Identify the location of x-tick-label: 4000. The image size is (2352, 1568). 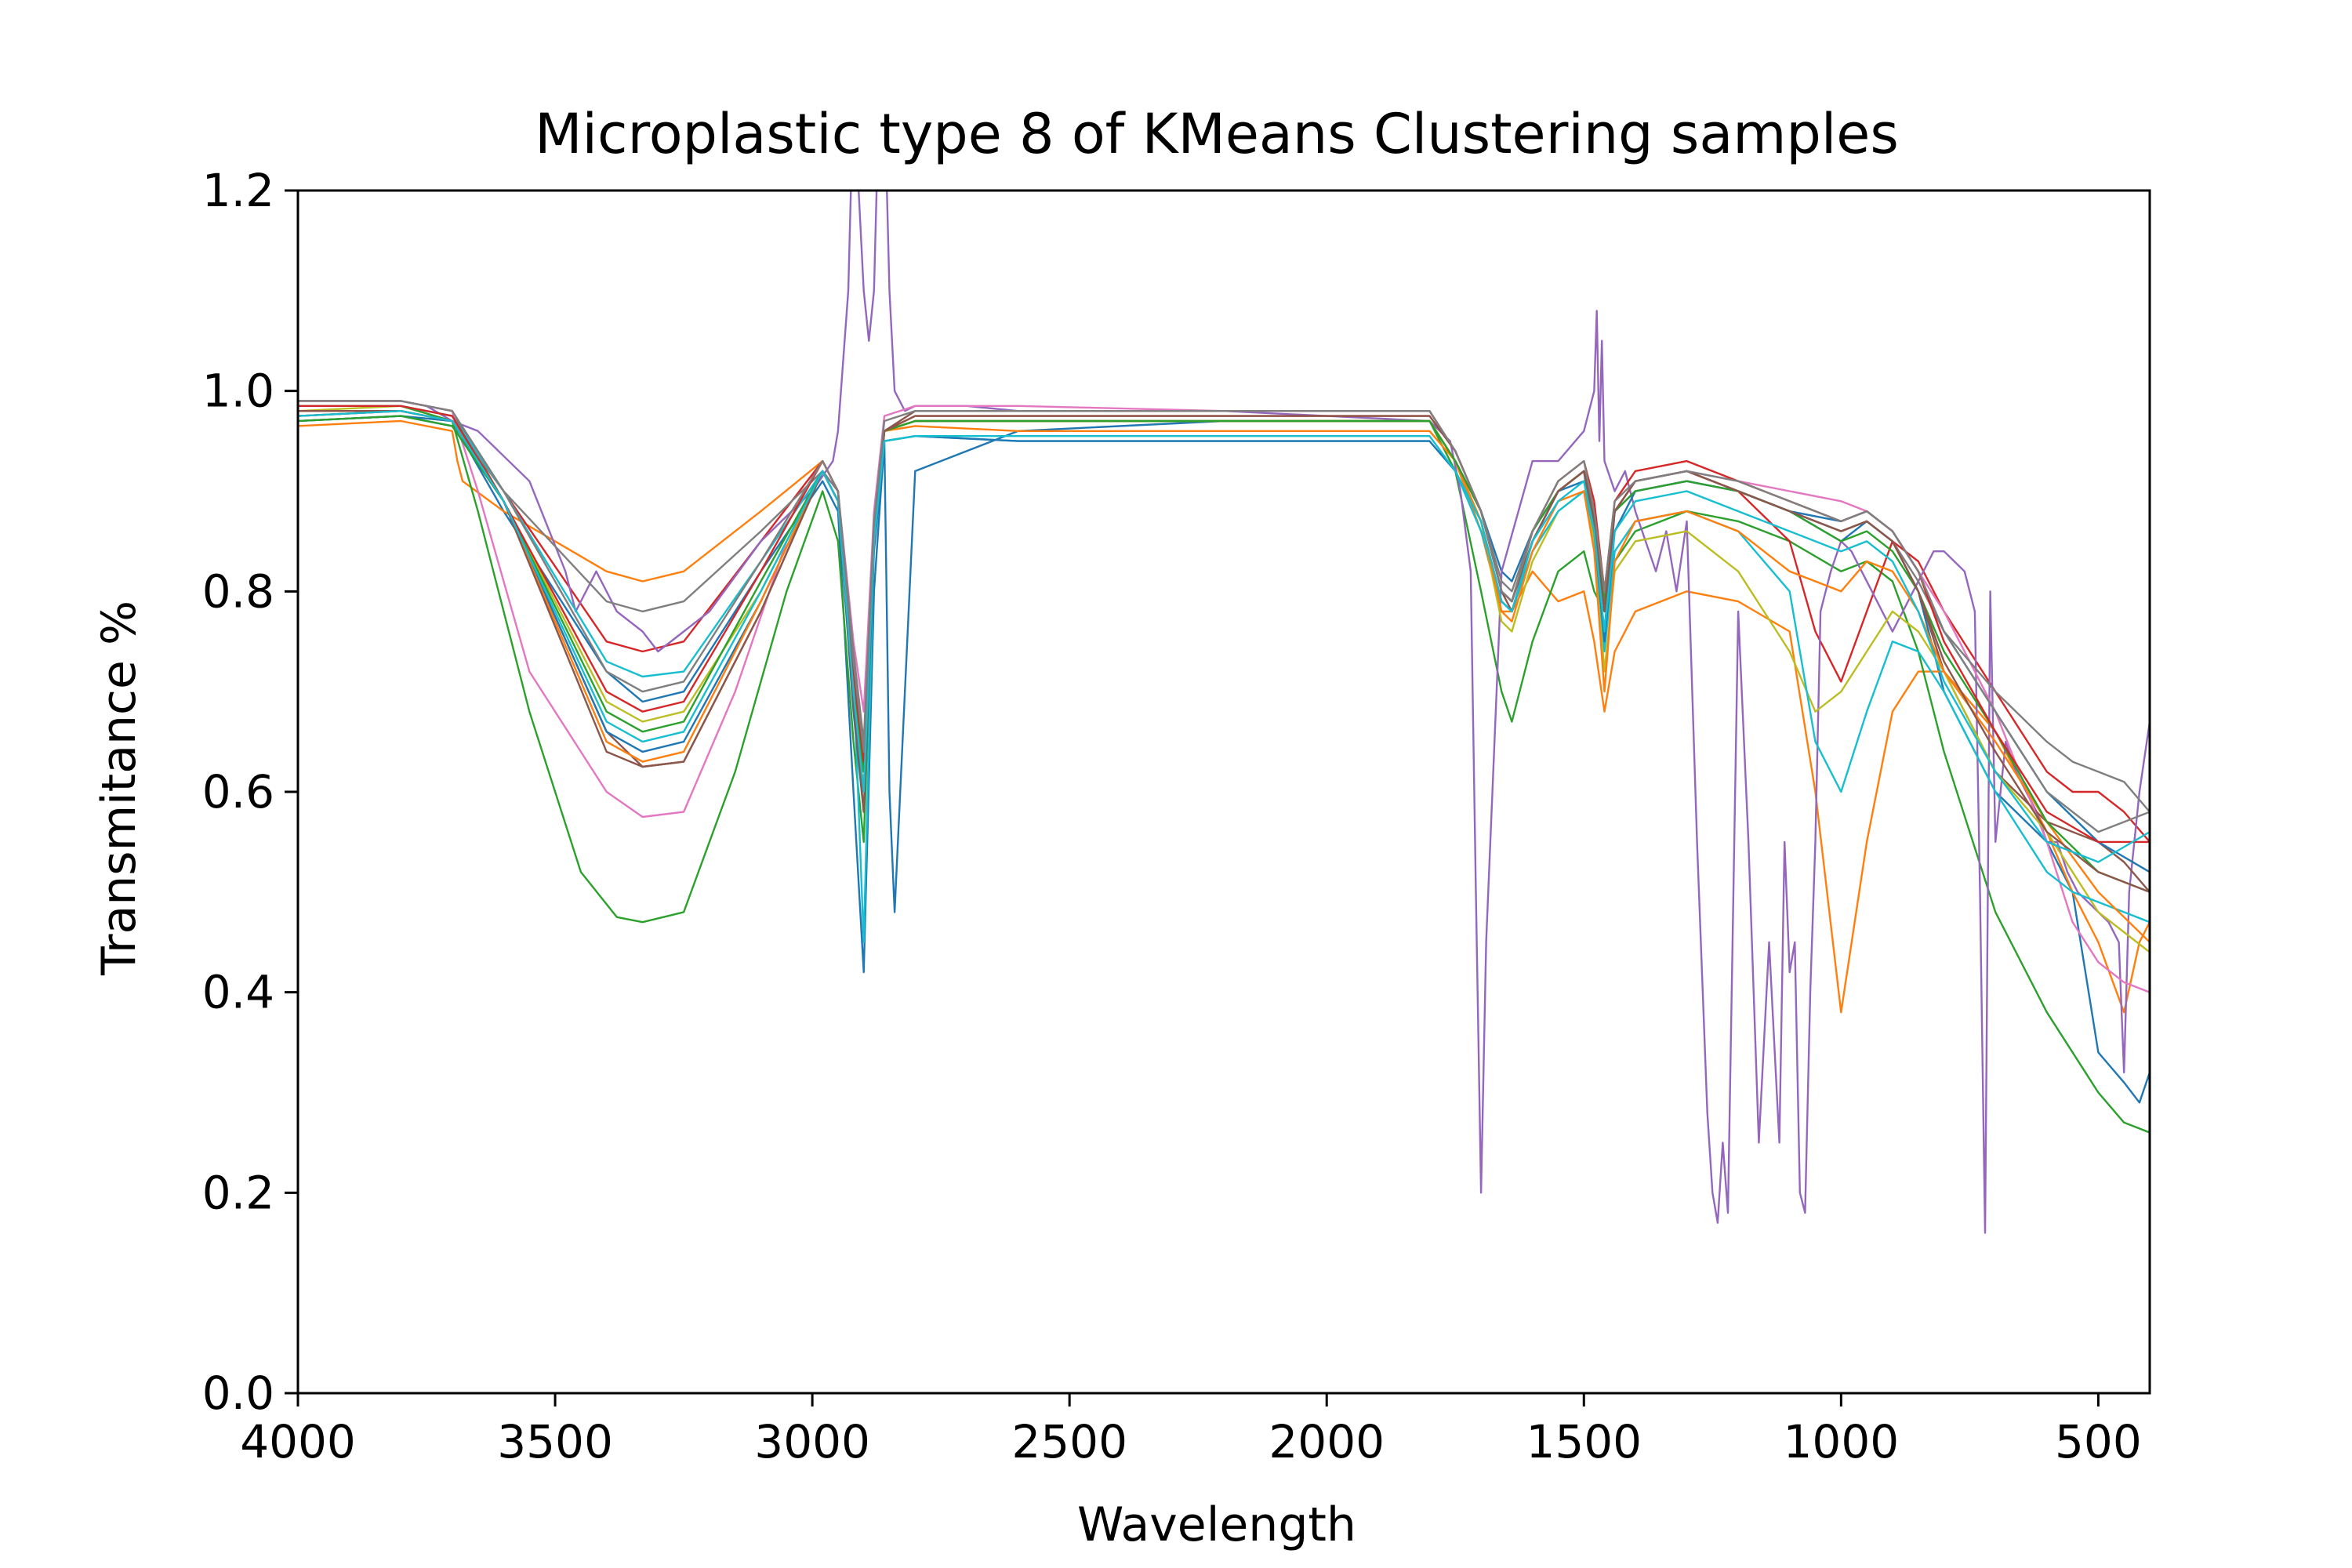
(298, 1441).